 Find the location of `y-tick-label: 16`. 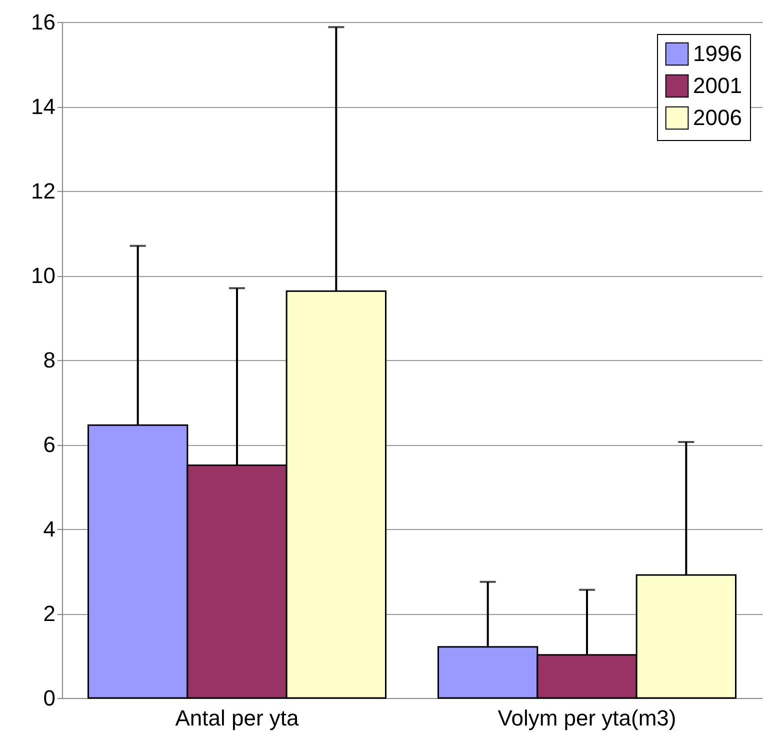

y-tick-label: 16 is located at coordinates (43, 22).